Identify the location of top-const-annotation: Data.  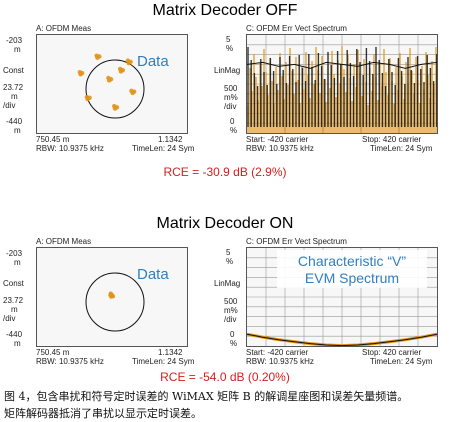
(153, 61).